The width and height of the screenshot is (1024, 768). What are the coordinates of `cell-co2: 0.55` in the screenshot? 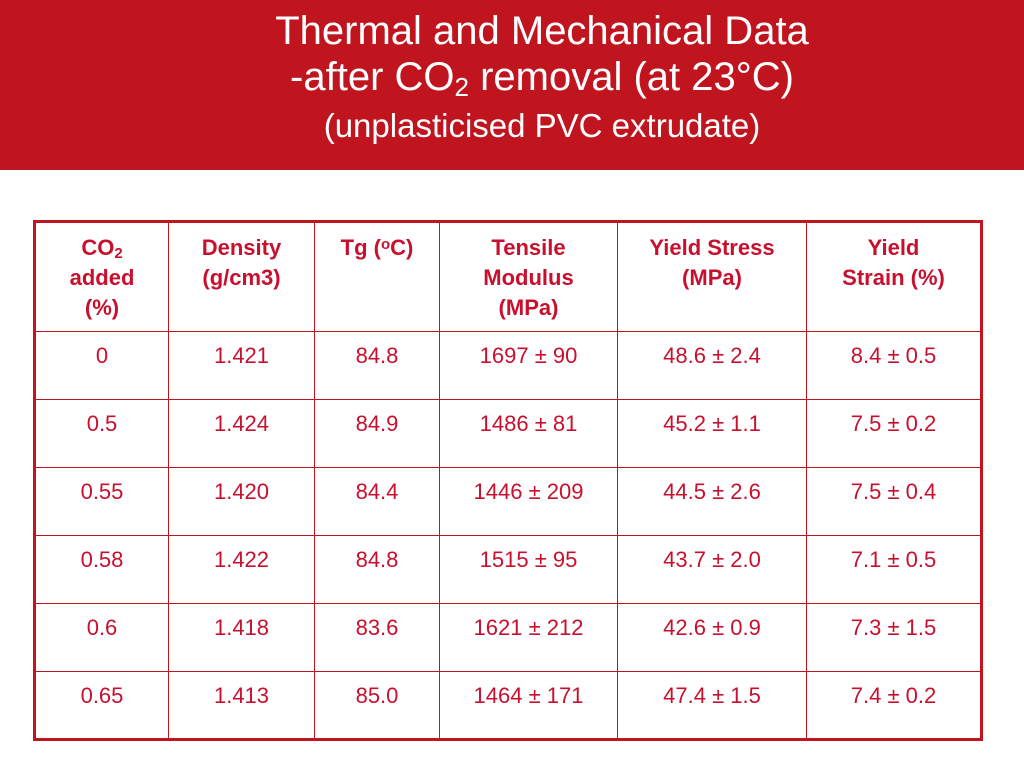 It's located at (101, 501).